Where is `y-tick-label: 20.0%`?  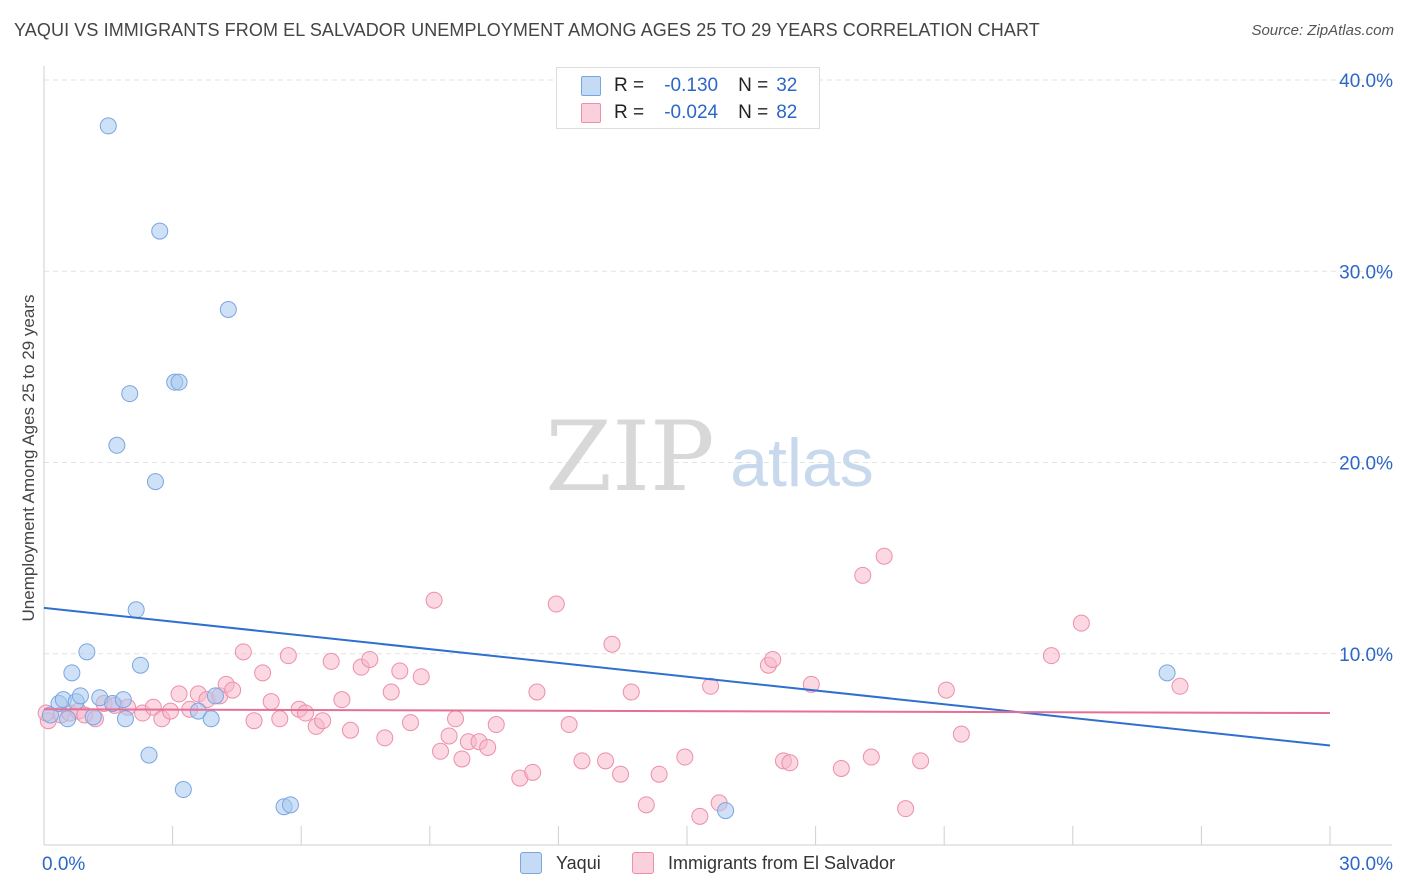
y-tick-label: 20.0% is located at coordinates (1366, 464).